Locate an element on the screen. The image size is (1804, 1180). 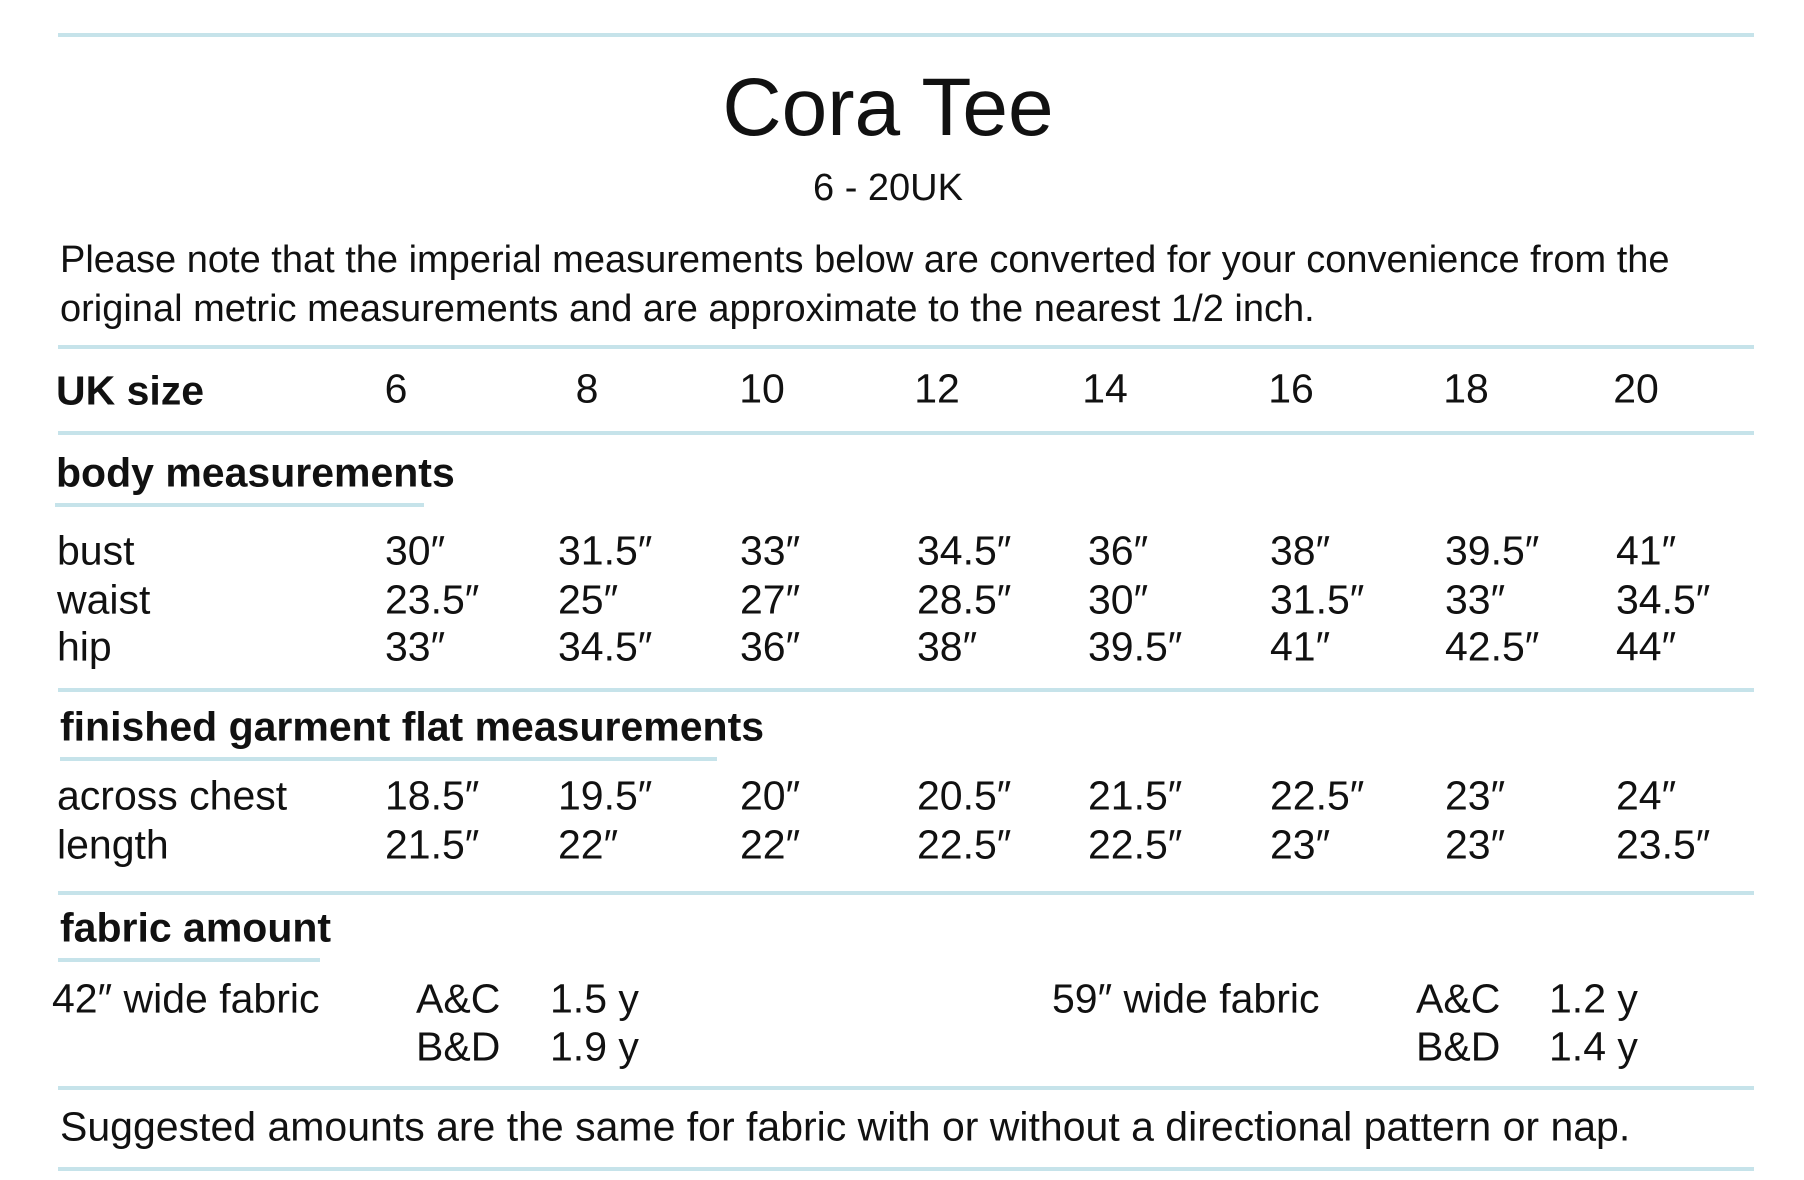
size: 10 is located at coordinates (762, 388).